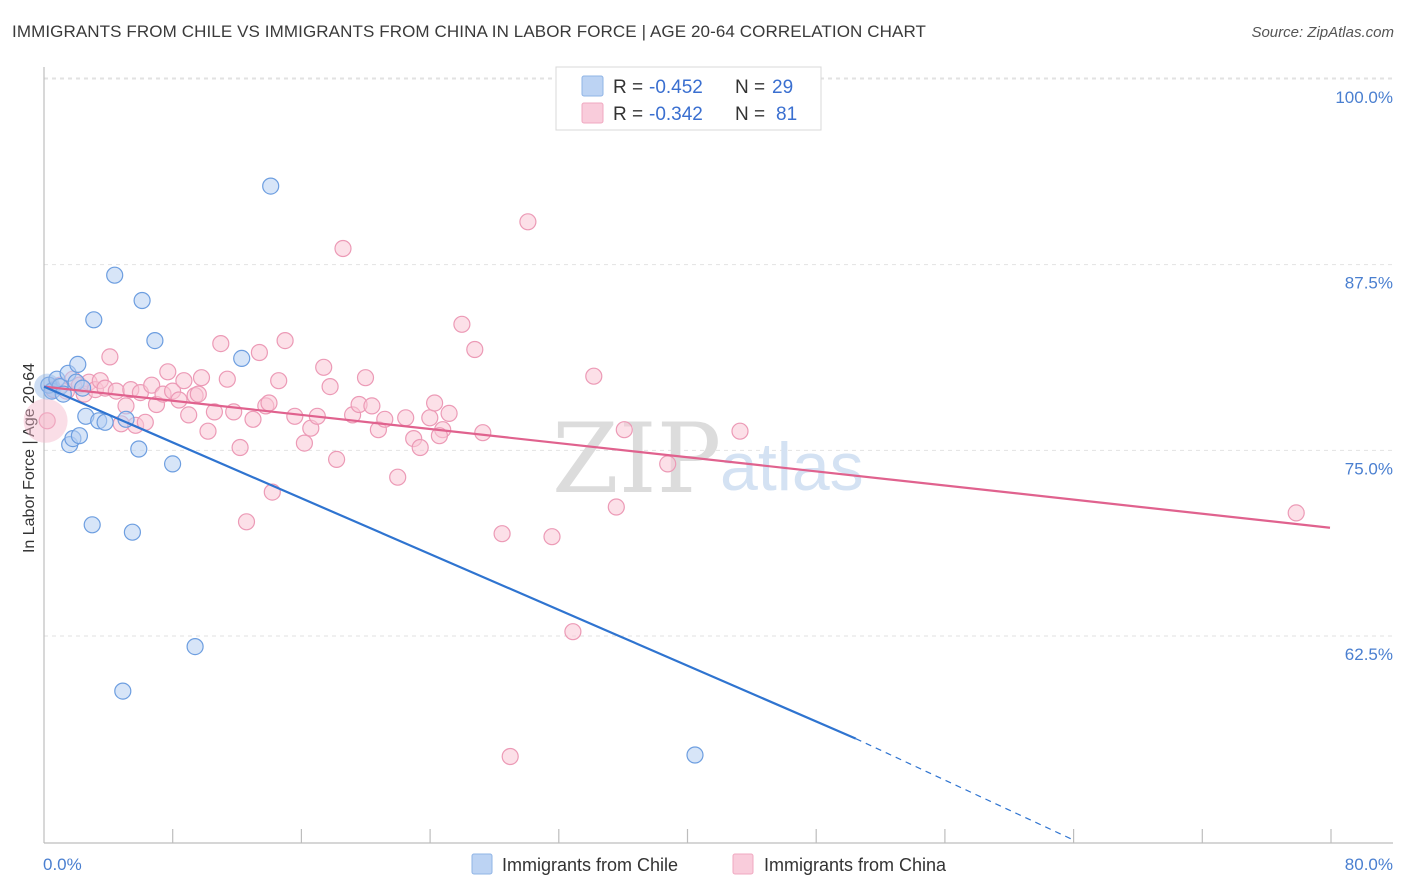 The image size is (1406, 892). Describe the element at coordinates (782, 87) in the screenshot. I see `legend-chile-n-value: 29` at that location.